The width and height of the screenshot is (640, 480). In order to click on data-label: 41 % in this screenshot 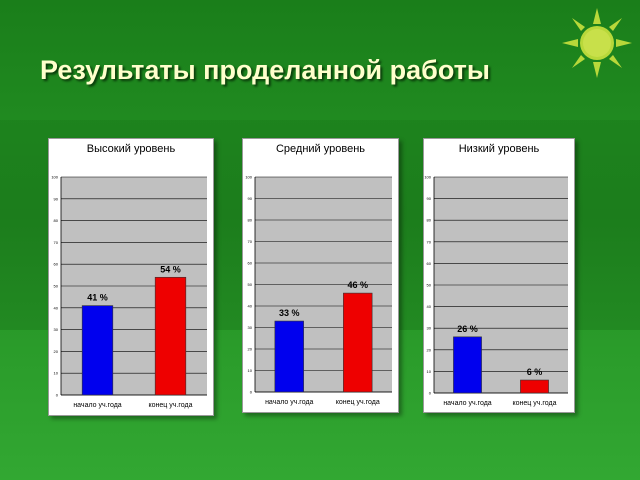, I will do `click(97, 298)`.